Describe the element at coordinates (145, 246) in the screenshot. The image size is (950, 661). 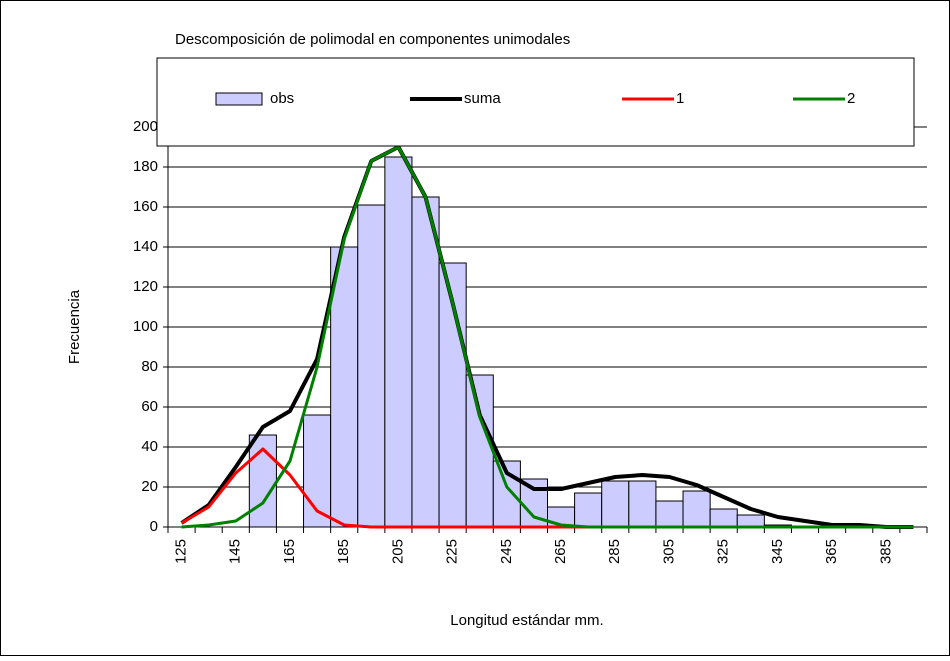
I see `y-tick-label: 140` at that location.